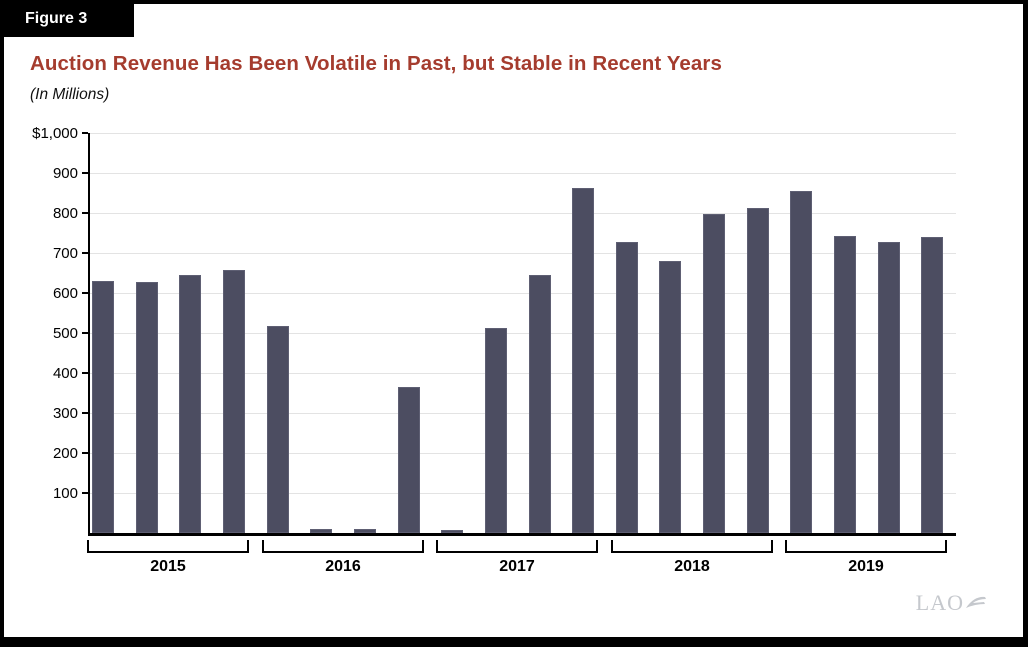 This screenshot has height=647, width=1028. What do you see at coordinates (70, 94) in the screenshot?
I see `chart-subtitle: (In Millions)` at bounding box center [70, 94].